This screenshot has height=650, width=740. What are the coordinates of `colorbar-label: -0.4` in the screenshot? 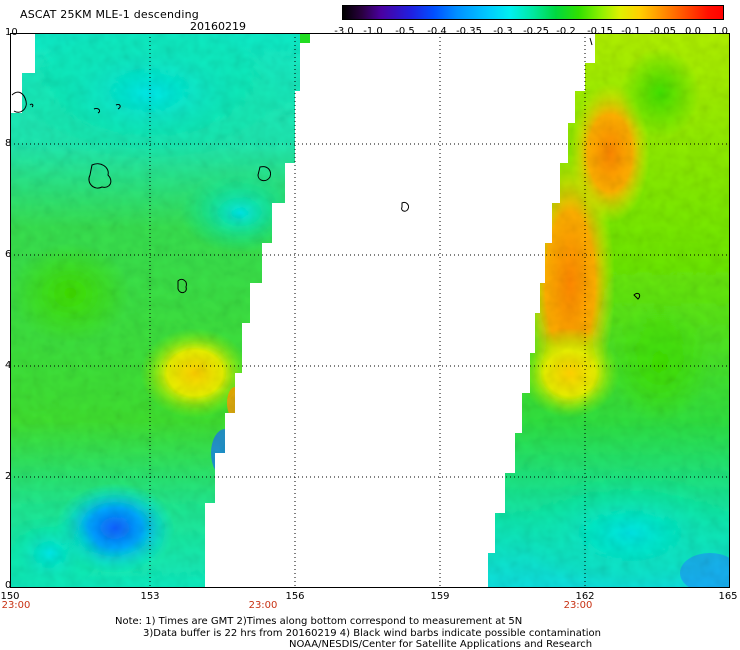 It's located at (437, 31).